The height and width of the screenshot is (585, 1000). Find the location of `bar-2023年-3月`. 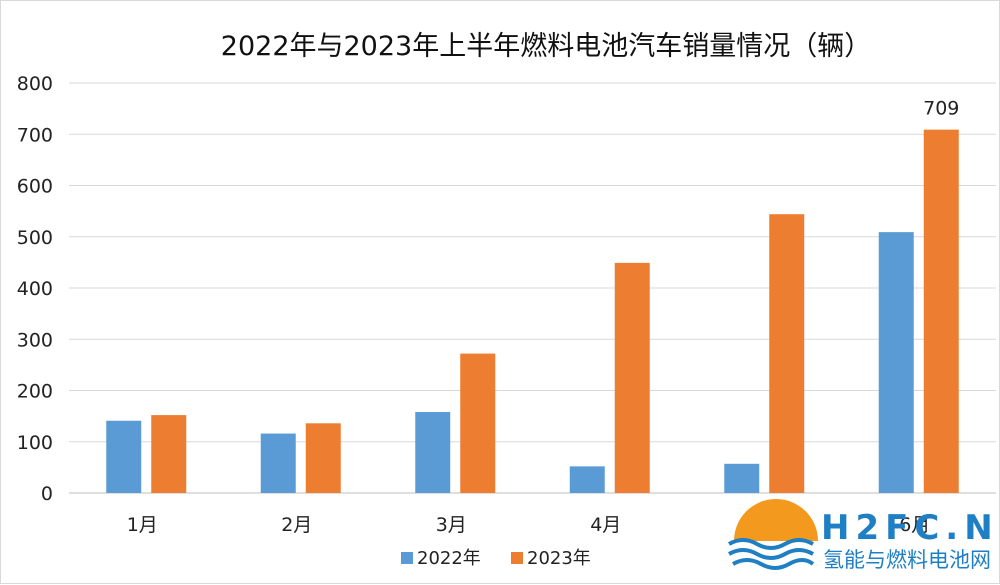

bar-2023年-3月 is located at coordinates (478, 423).